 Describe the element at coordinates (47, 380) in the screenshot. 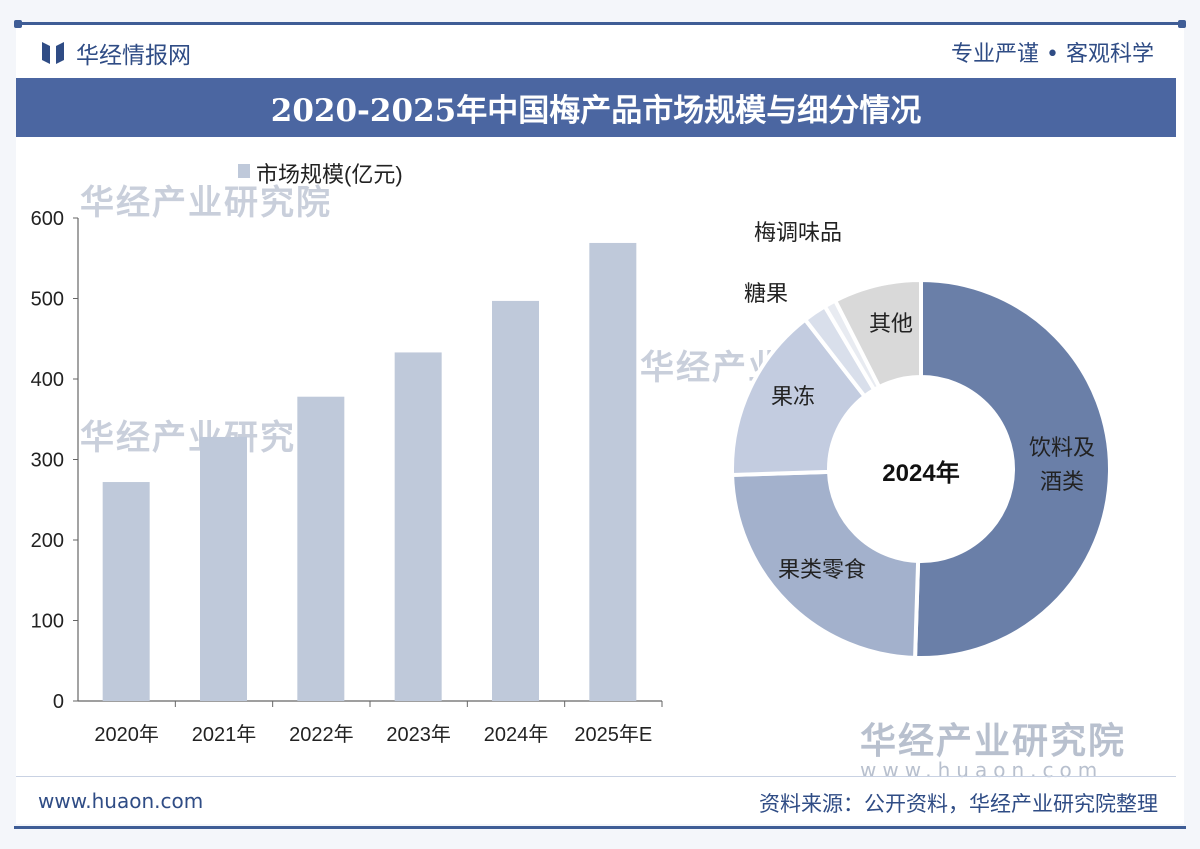

I see `y-tick-label: 400` at that location.